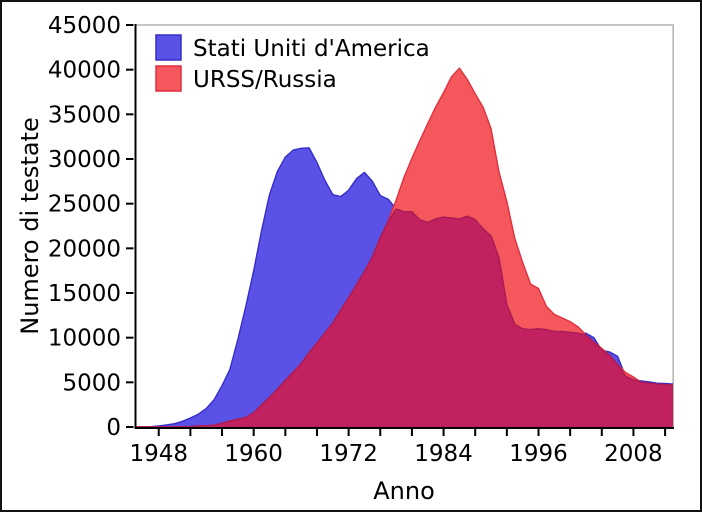 The height and width of the screenshot is (512, 702). I want to click on x-tick-label: 1972, so click(348, 454).